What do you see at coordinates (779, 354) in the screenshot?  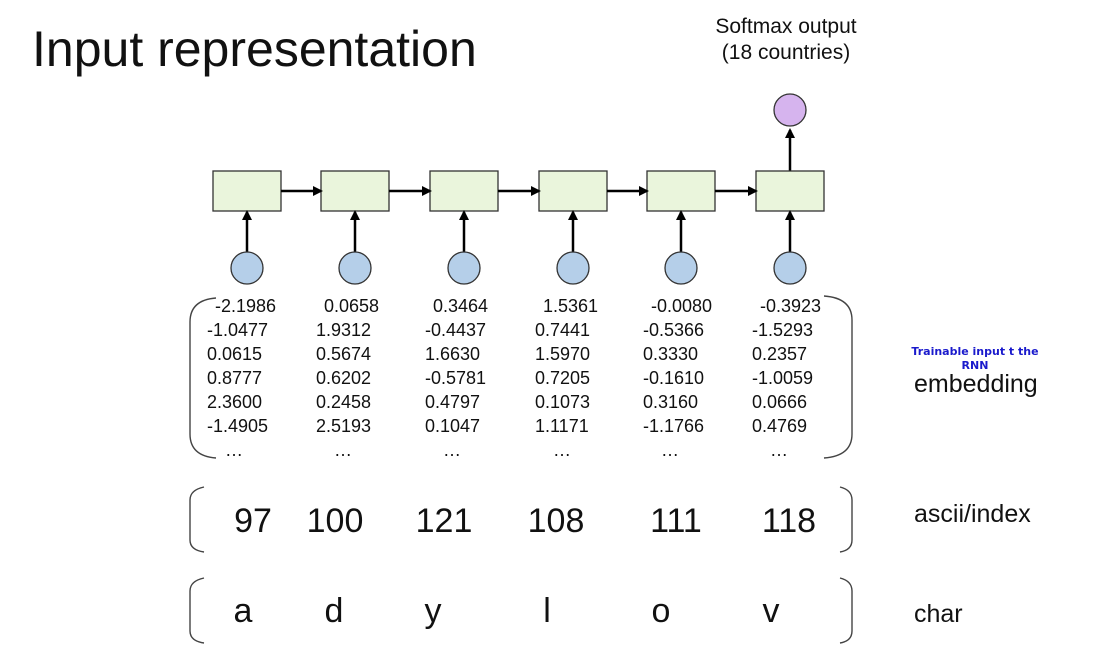 I see `embedding-value: 0.2357` at bounding box center [779, 354].